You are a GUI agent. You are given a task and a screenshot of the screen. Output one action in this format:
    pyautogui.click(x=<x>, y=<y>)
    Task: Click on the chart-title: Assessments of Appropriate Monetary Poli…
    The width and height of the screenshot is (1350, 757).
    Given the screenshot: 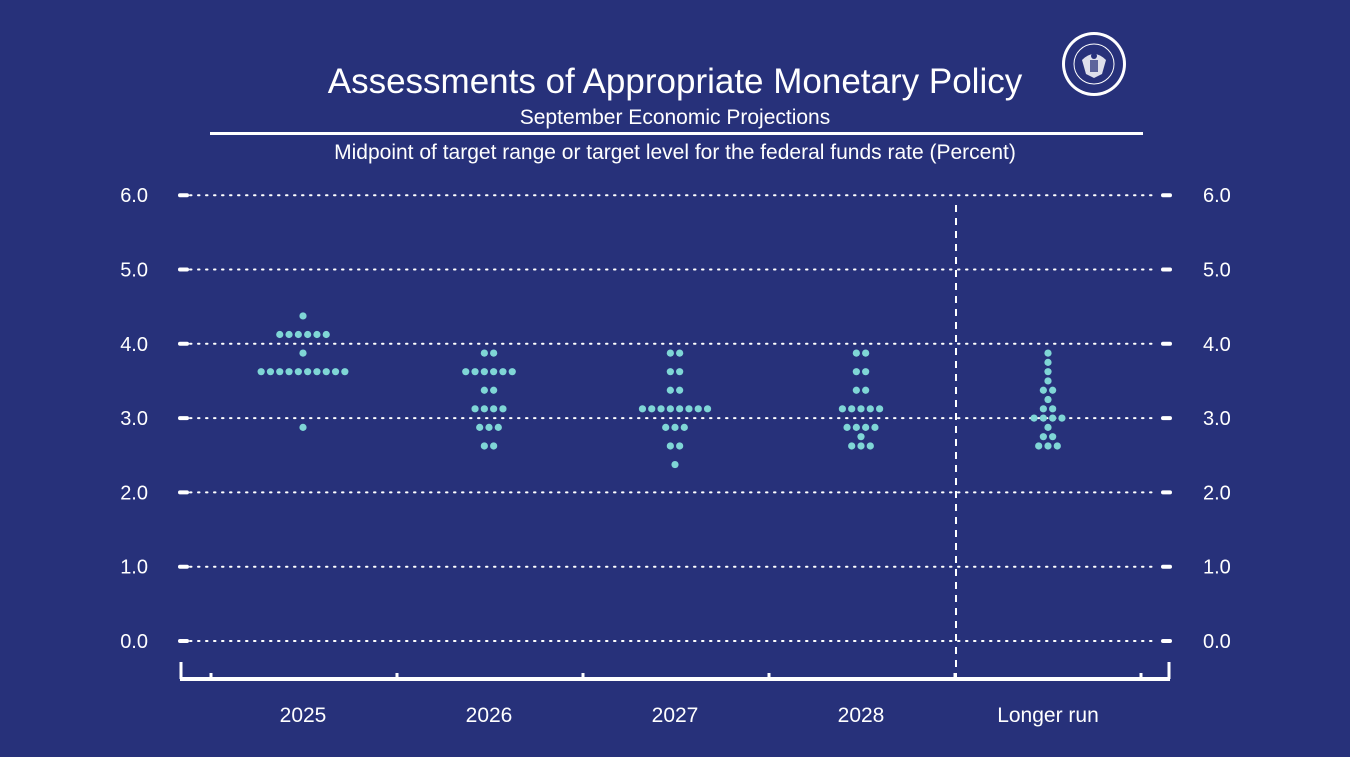 What is the action you would take?
    pyautogui.click(x=675, y=81)
    